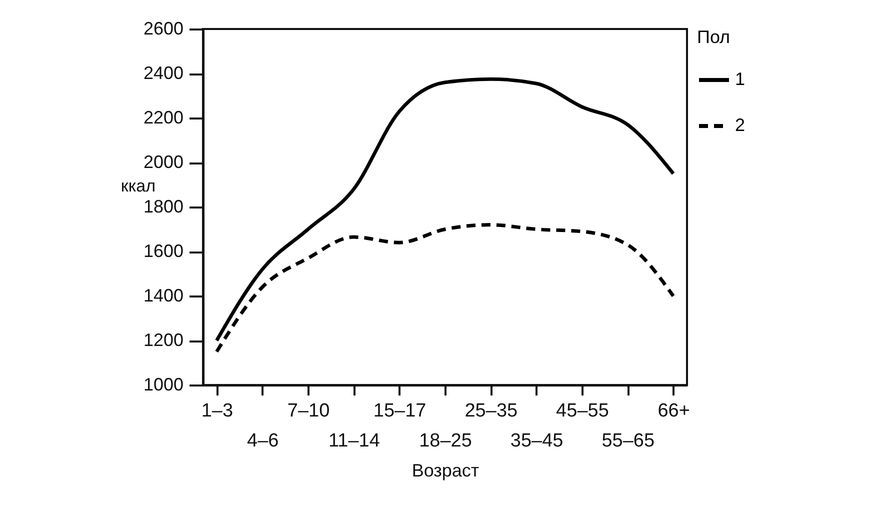 Image resolution: width=881 pixels, height=515 pixels. What do you see at coordinates (354, 441) in the screenshot?
I see `x-tick-label: 11–14` at bounding box center [354, 441].